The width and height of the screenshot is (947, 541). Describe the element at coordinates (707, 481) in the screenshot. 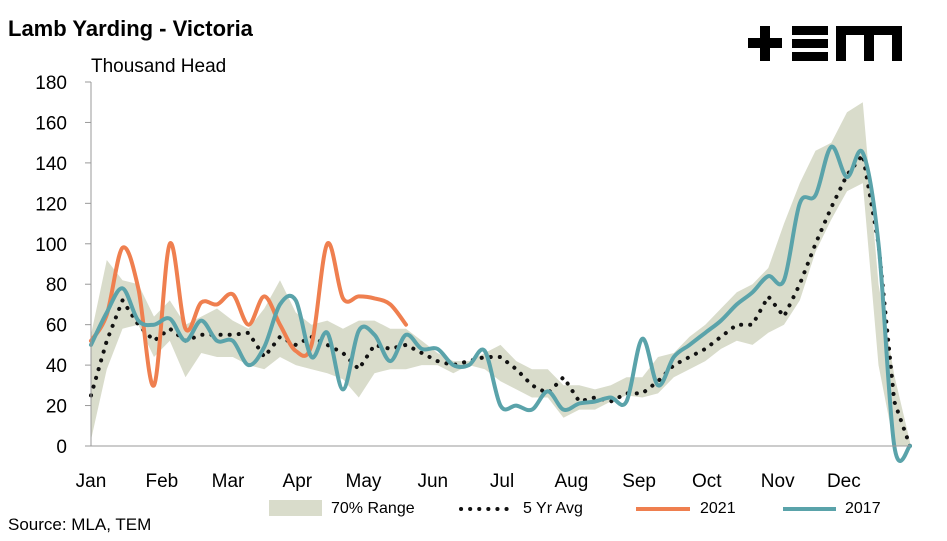

I see `x-tick-label: Oct` at that location.